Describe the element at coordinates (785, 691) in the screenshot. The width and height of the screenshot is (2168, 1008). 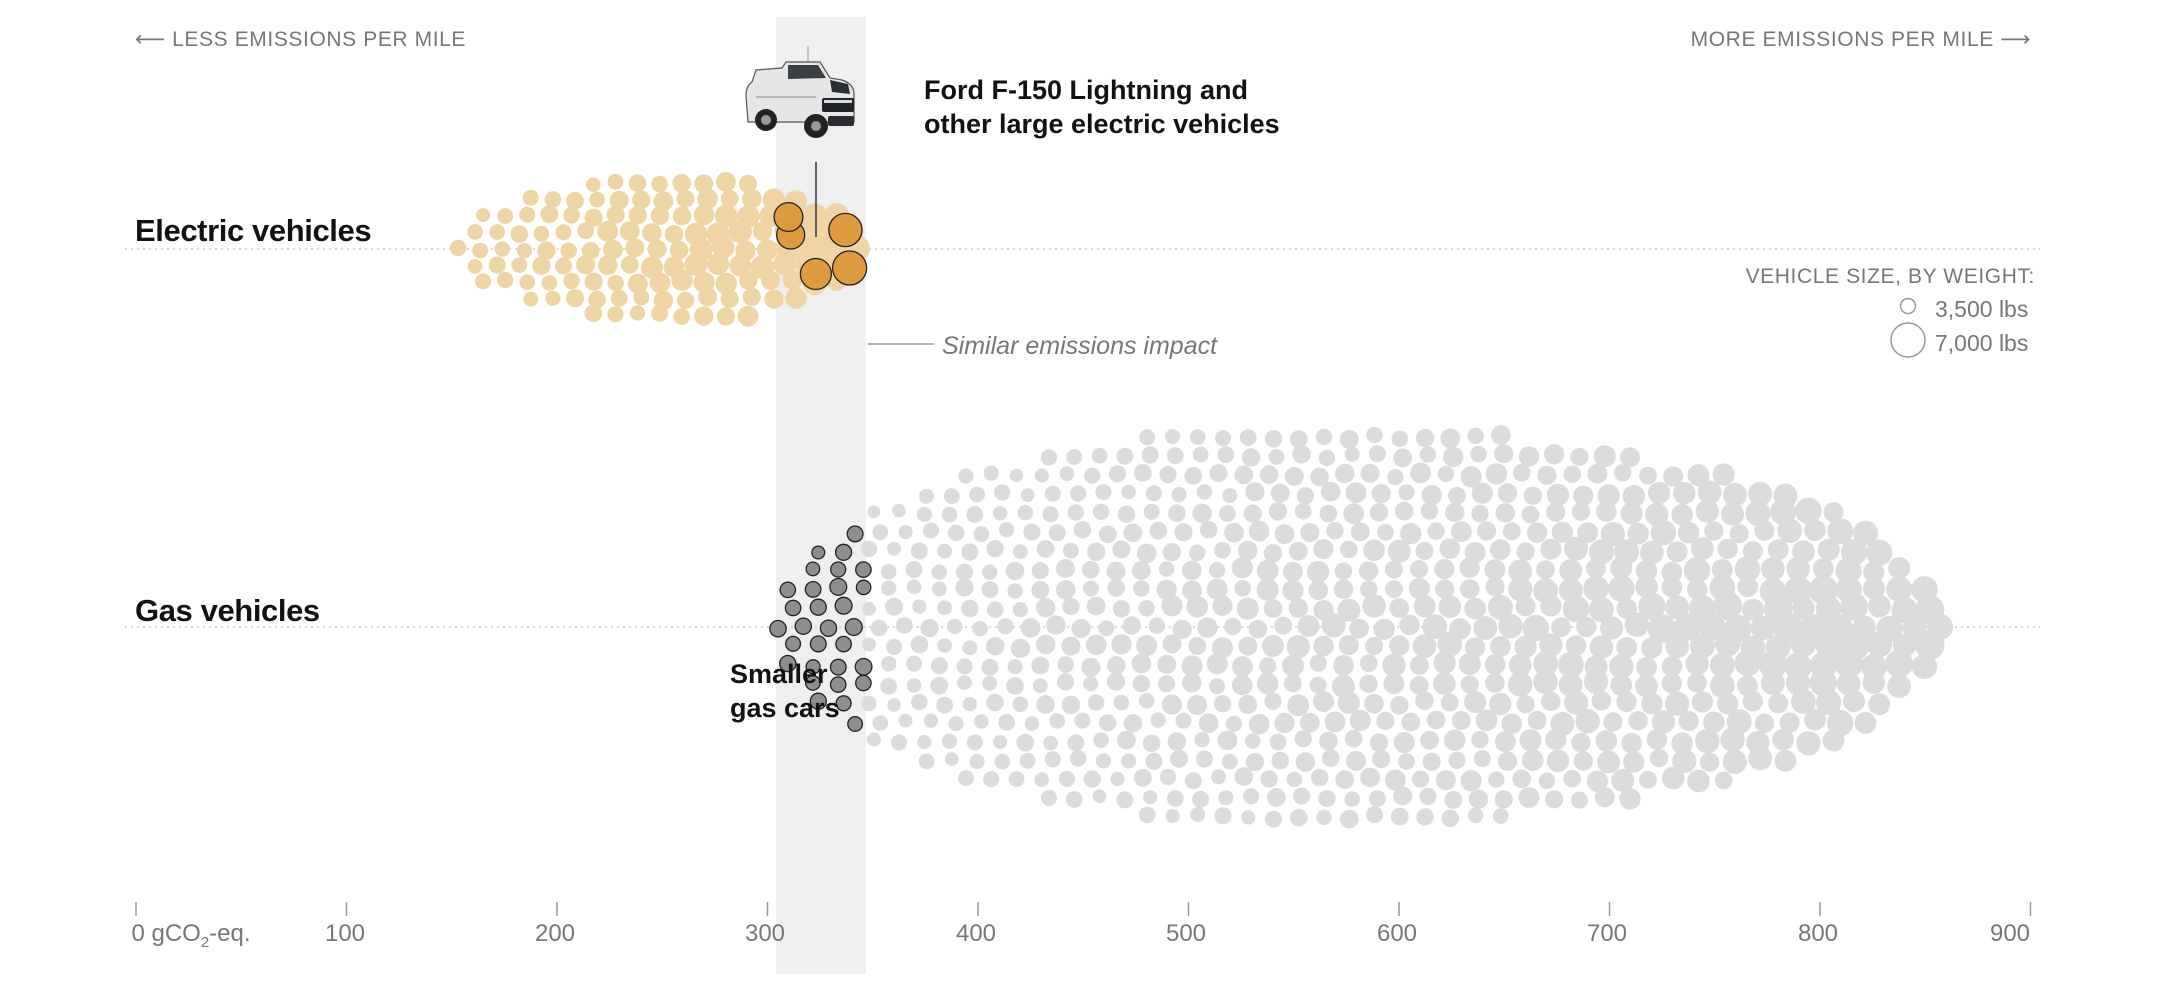
I see `smaller-gas-cars-annotation: Smaller gas cars` at that location.